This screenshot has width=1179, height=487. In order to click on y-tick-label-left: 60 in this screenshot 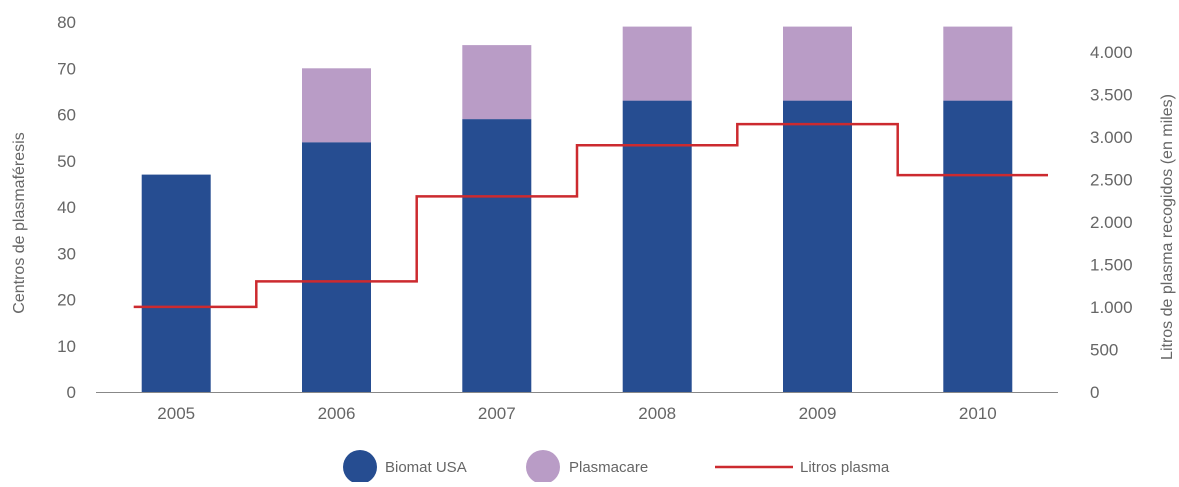, I will do `click(66, 115)`.